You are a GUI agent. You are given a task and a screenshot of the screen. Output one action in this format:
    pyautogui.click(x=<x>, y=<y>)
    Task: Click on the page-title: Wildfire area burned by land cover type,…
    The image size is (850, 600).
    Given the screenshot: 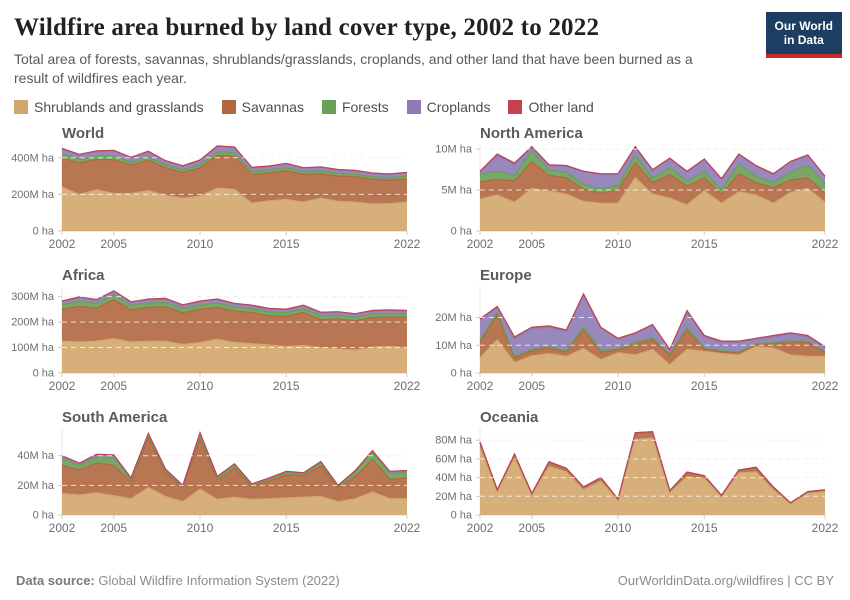 What is the action you would take?
    pyautogui.click(x=307, y=27)
    